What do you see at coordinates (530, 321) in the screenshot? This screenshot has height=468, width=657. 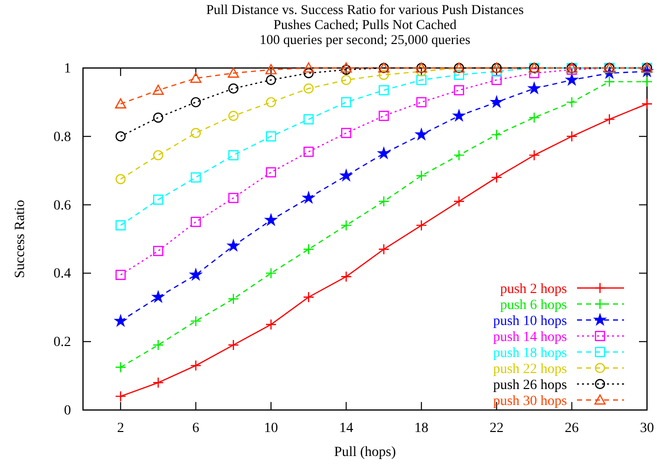 I see `legend-label: push 10 hops` at bounding box center [530, 321].